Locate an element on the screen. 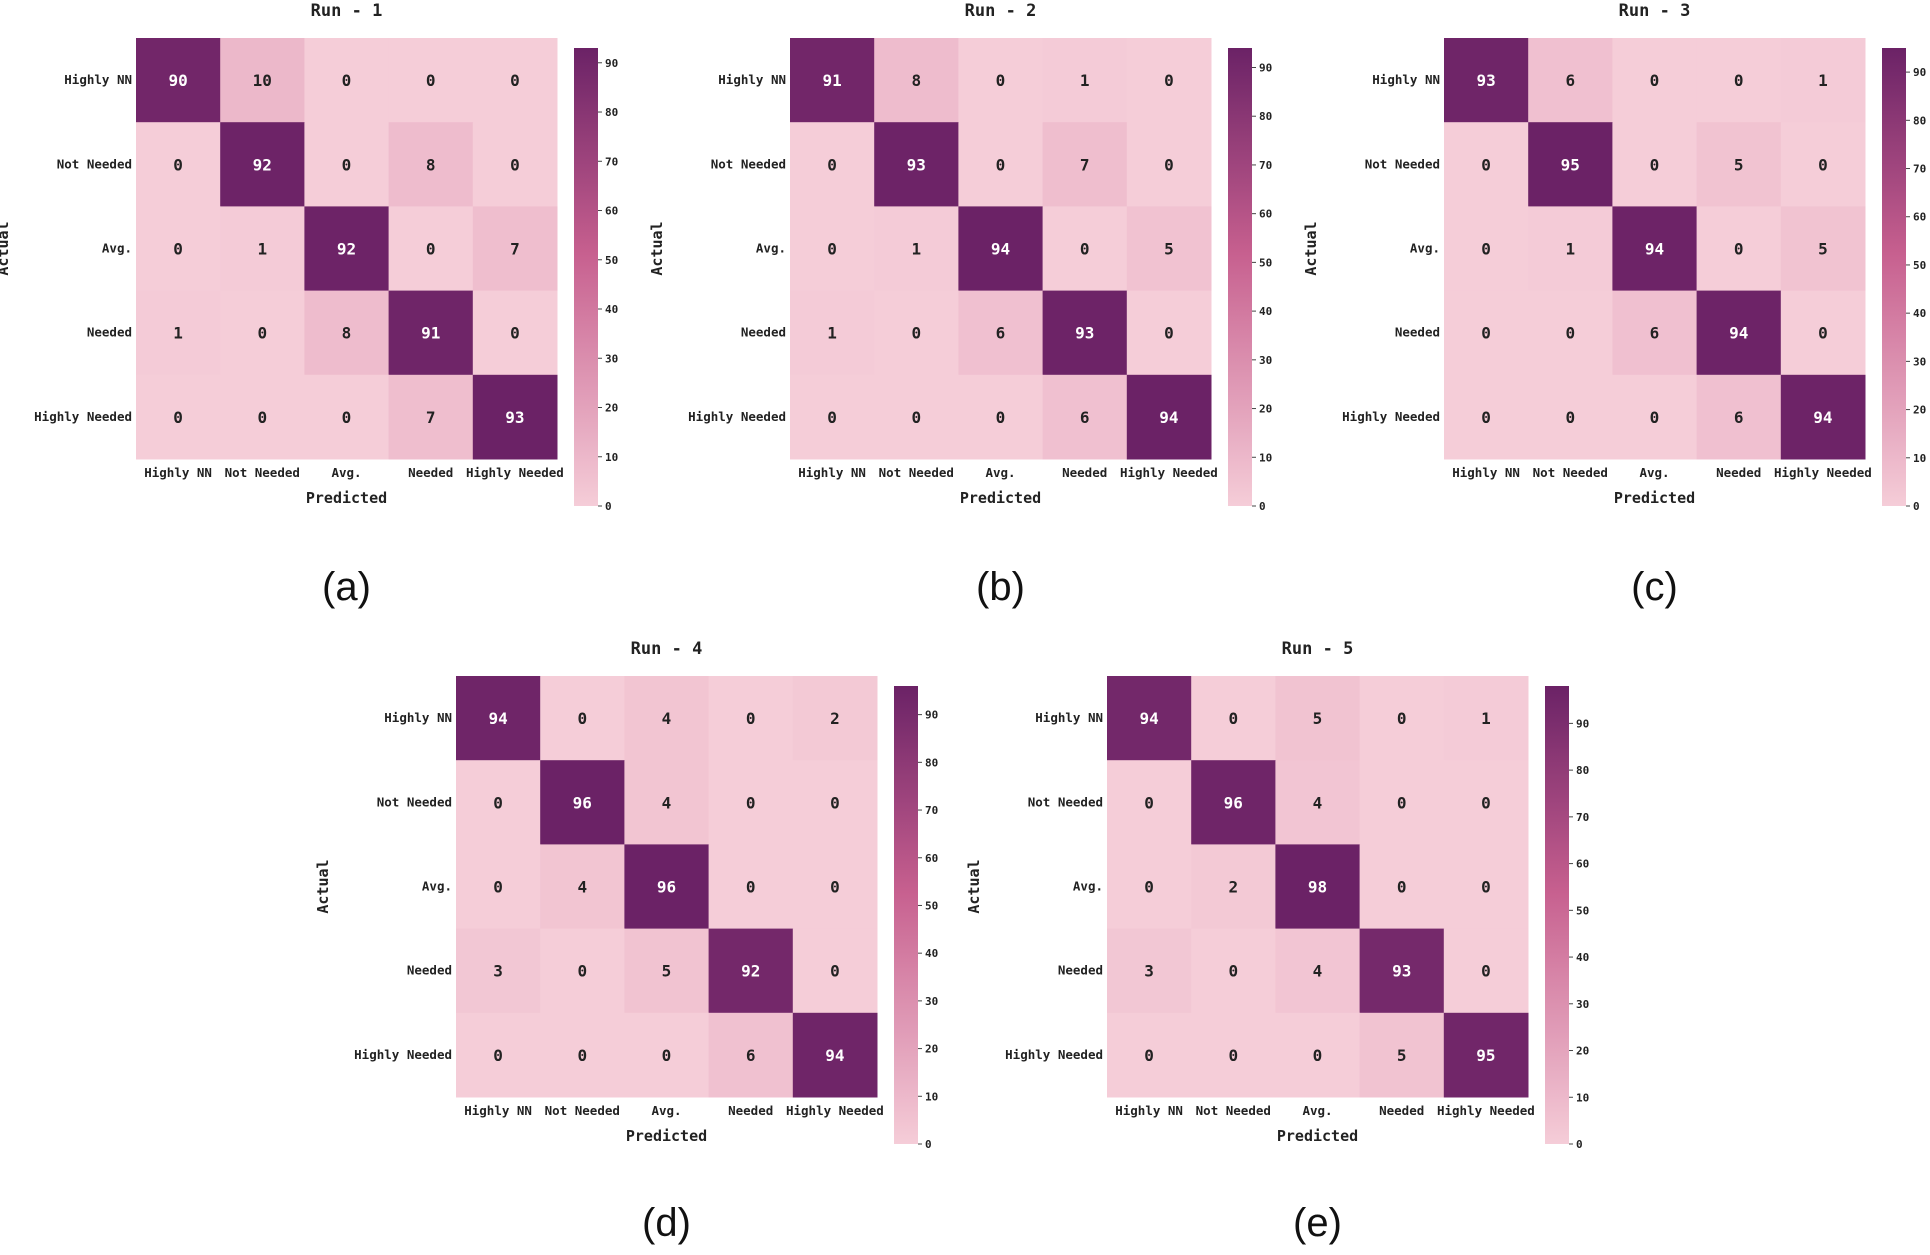 The height and width of the screenshot is (1255, 1930). y-tick-label: Highly NN is located at coordinates (1406, 79).